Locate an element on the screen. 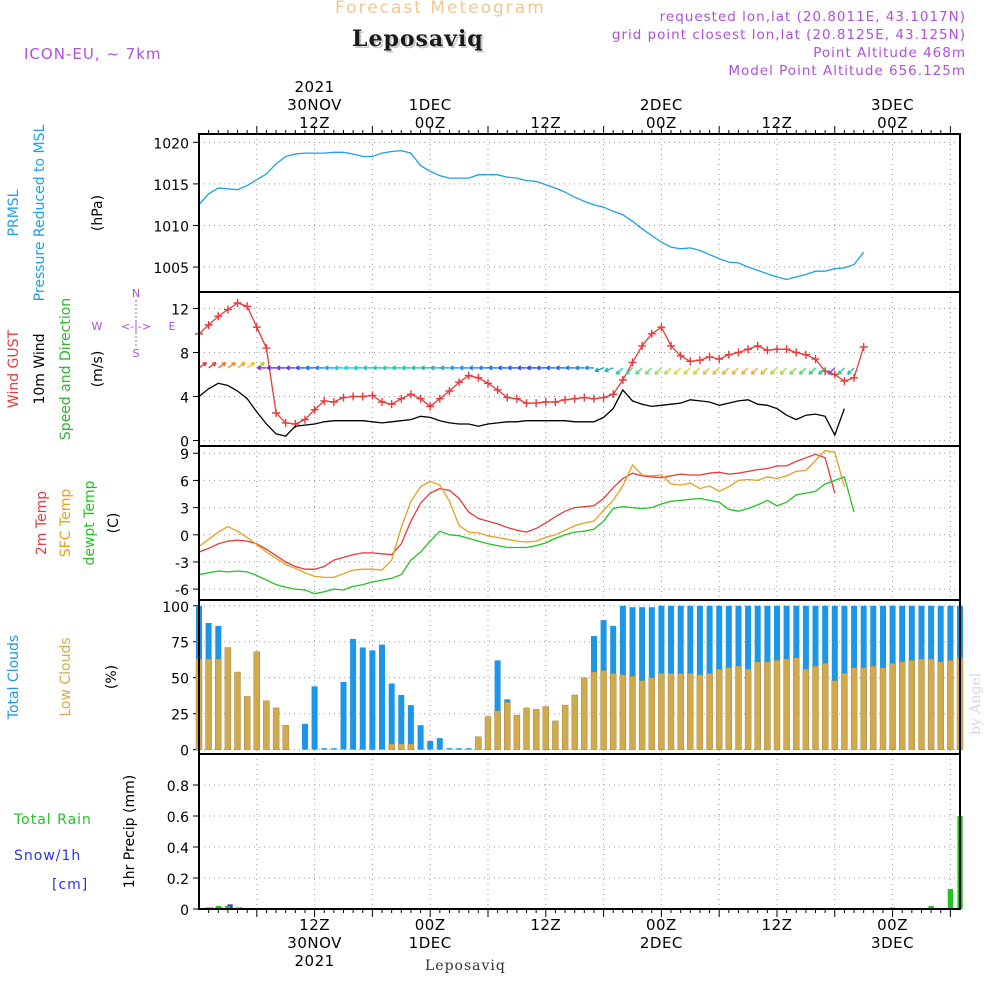 The width and height of the screenshot is (1000, 1000). y-tick-label: -3 is located at coordinates (182, 564).